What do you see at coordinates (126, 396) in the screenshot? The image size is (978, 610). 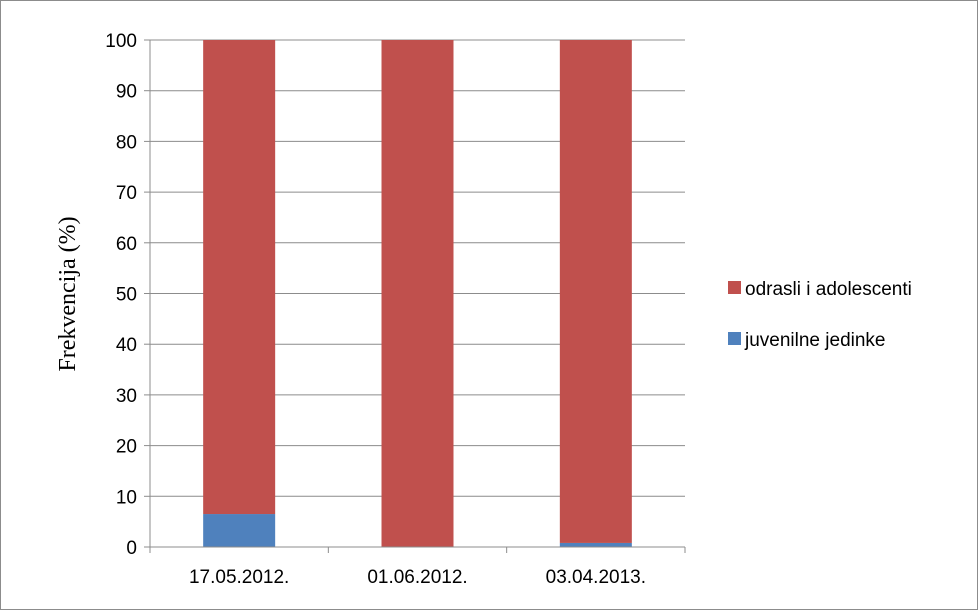 I see `y-tick-label: 30` at bounding box center [126, 396].